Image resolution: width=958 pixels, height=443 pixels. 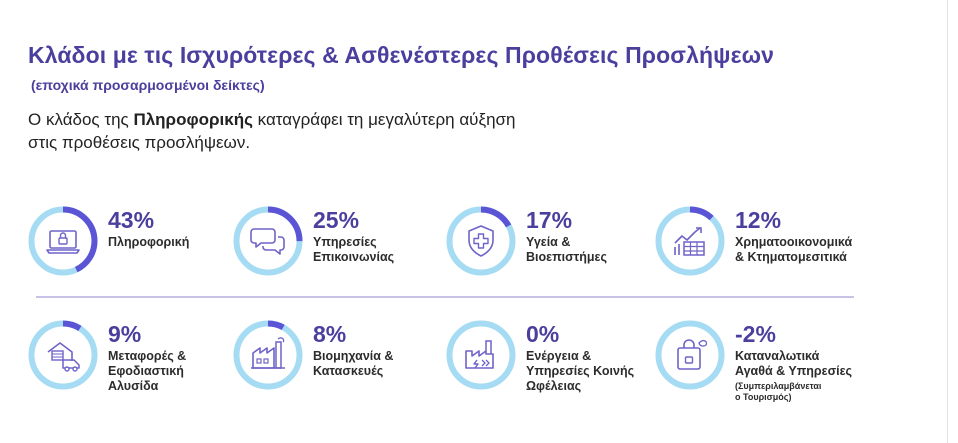 I want to click on sector-percentage: -2%, so click(x=755, y=334).